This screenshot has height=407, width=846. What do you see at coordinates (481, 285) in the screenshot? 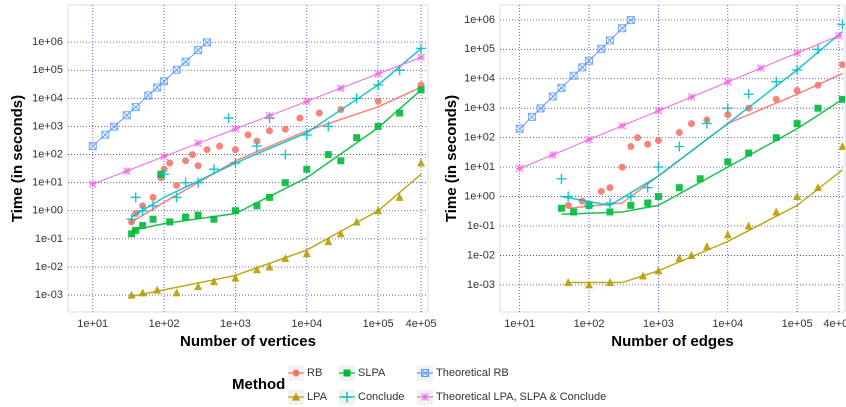
I see `y-tick-label: 1e-03` at bounding box center [481, 285].